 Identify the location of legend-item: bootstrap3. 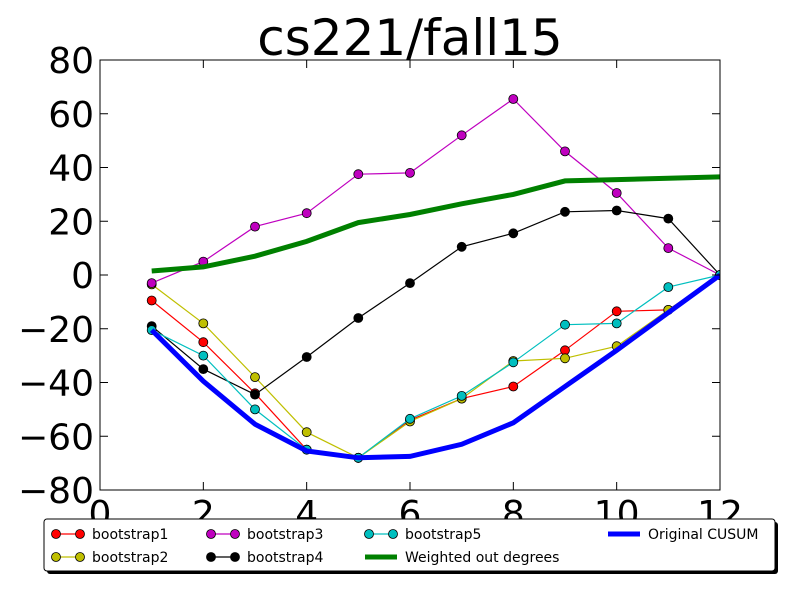
(264, 535).